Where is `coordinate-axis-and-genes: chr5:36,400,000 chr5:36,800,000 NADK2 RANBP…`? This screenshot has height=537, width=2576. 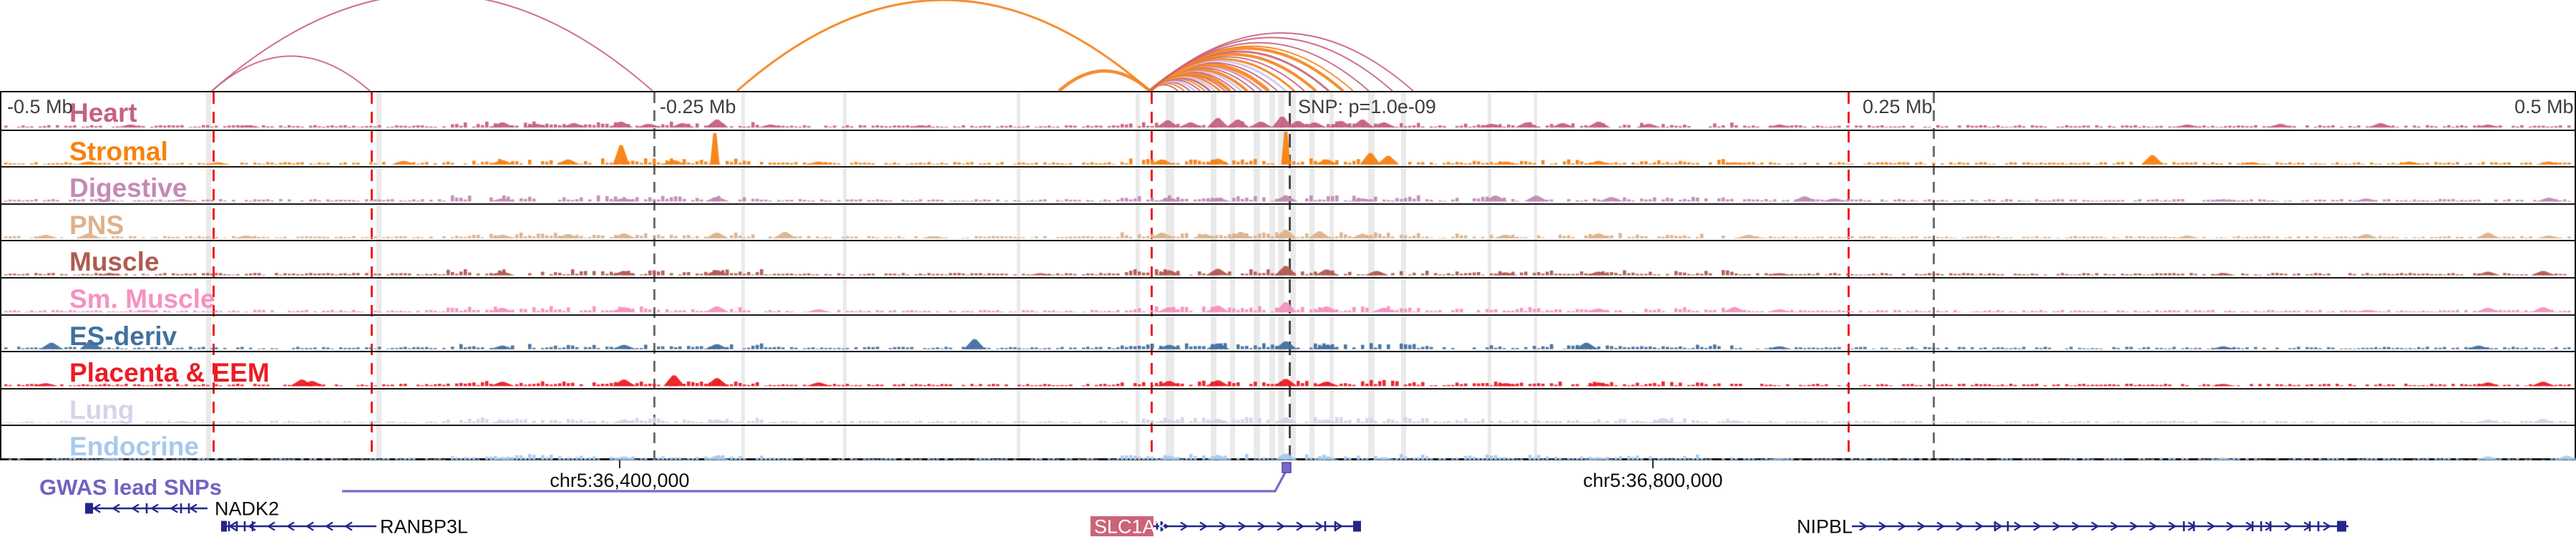
coordinate-axis-and-genes: chr5:36,400,000 chr5:36,800,000 NADK2 RANBP… is located at coordinates (1288, 498).